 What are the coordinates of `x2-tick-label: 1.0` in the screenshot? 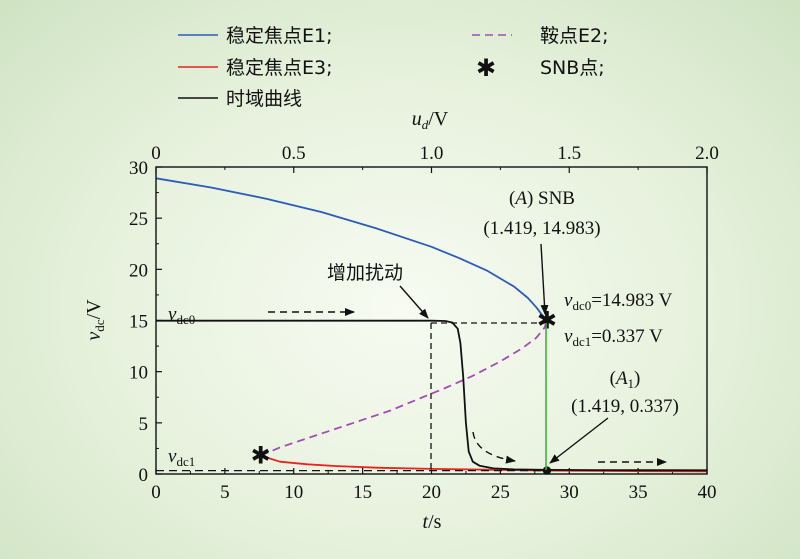 It's located at (432, 153).